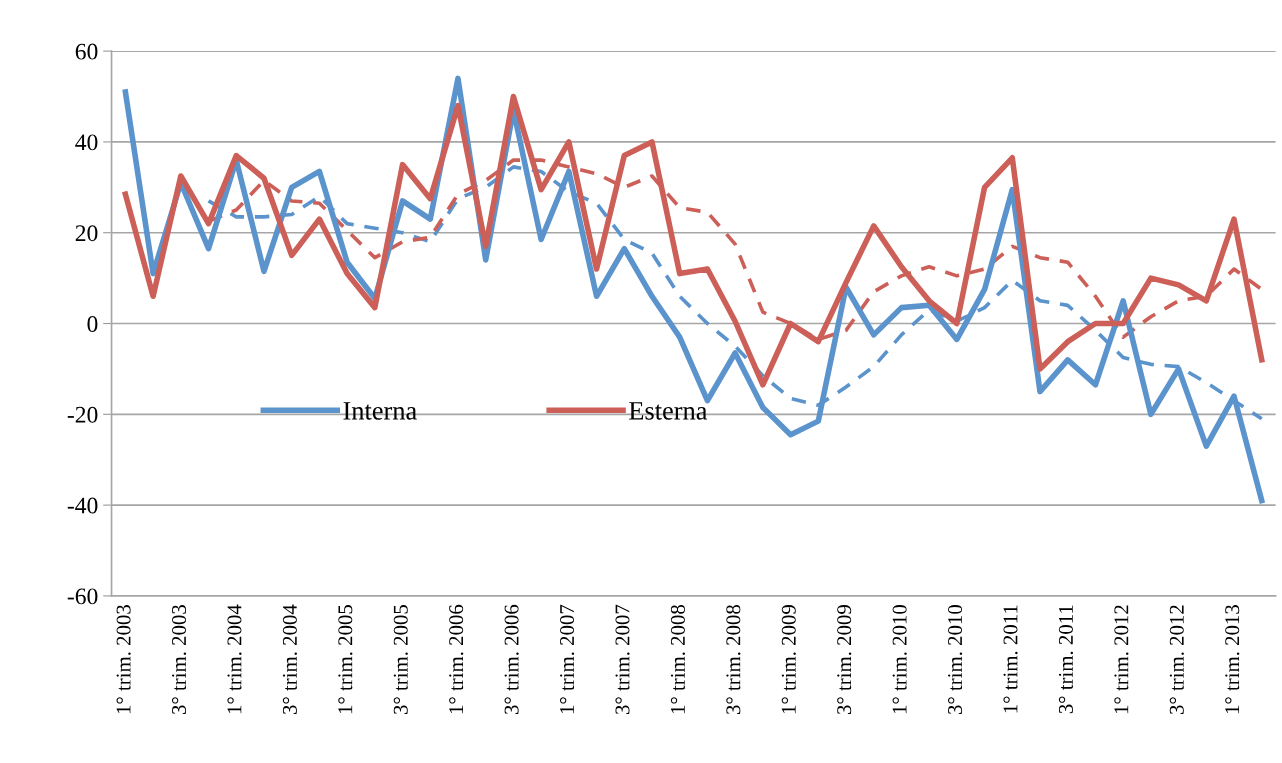  Describe the element at coordinates (733, 659) in the screenshot. I see `x-tick-label: 3° trim. 2008` at that location.